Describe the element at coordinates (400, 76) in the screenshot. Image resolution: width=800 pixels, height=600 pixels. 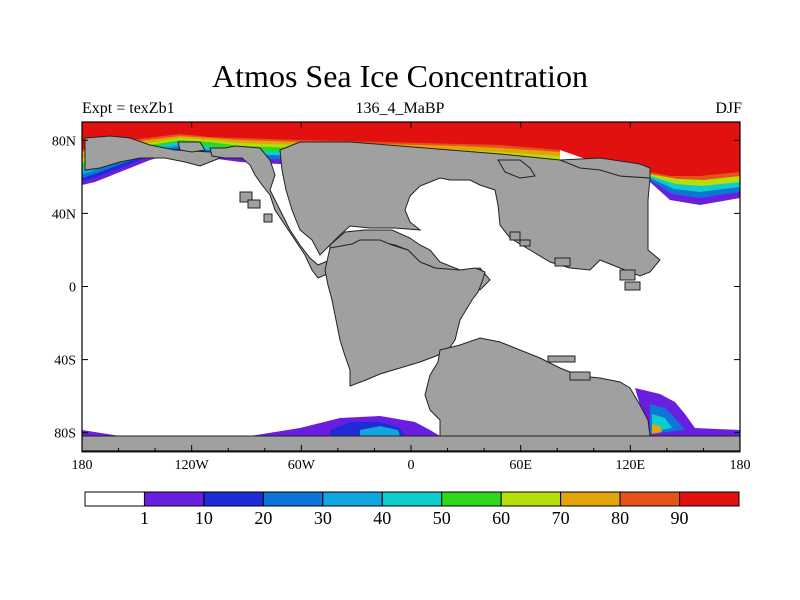
I see `chart-title: Atmos Sea Ice Concentration` at that location.